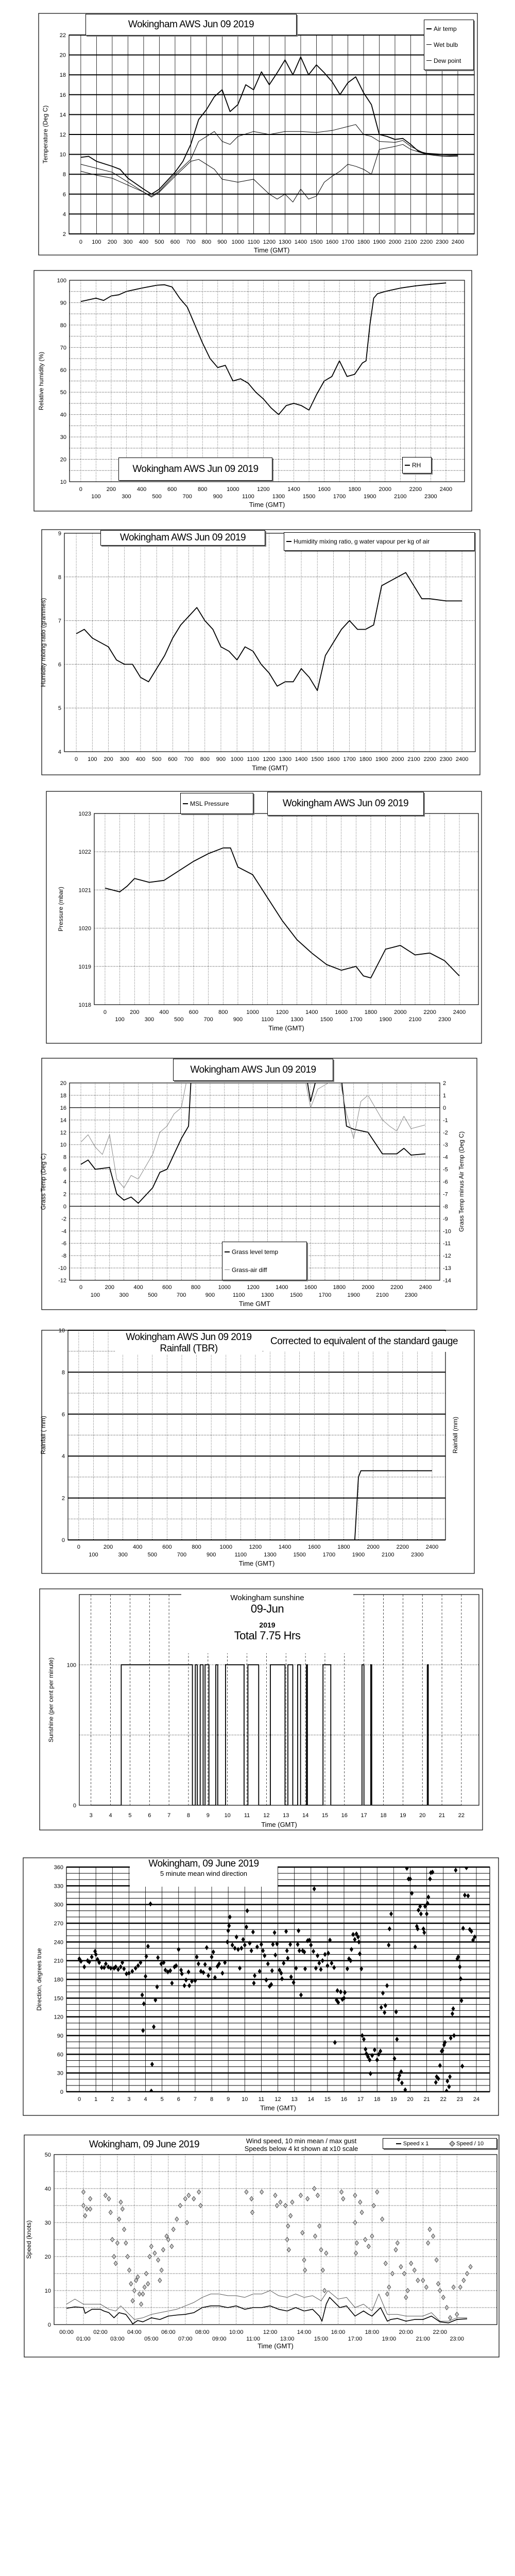 The height and width of the screenshot is (2576, 515). I want to click on tick-label: 700, so click(208, 1019).